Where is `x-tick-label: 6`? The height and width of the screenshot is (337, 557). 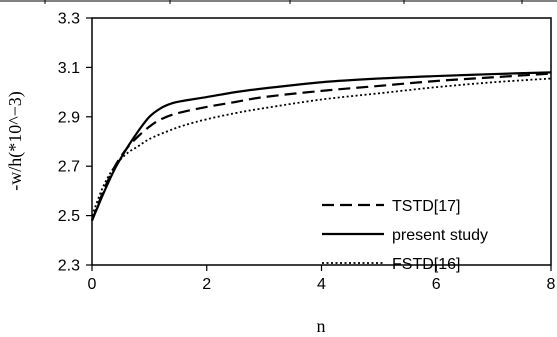 x-tick-label: 6 is located at coordinates (436, 284).